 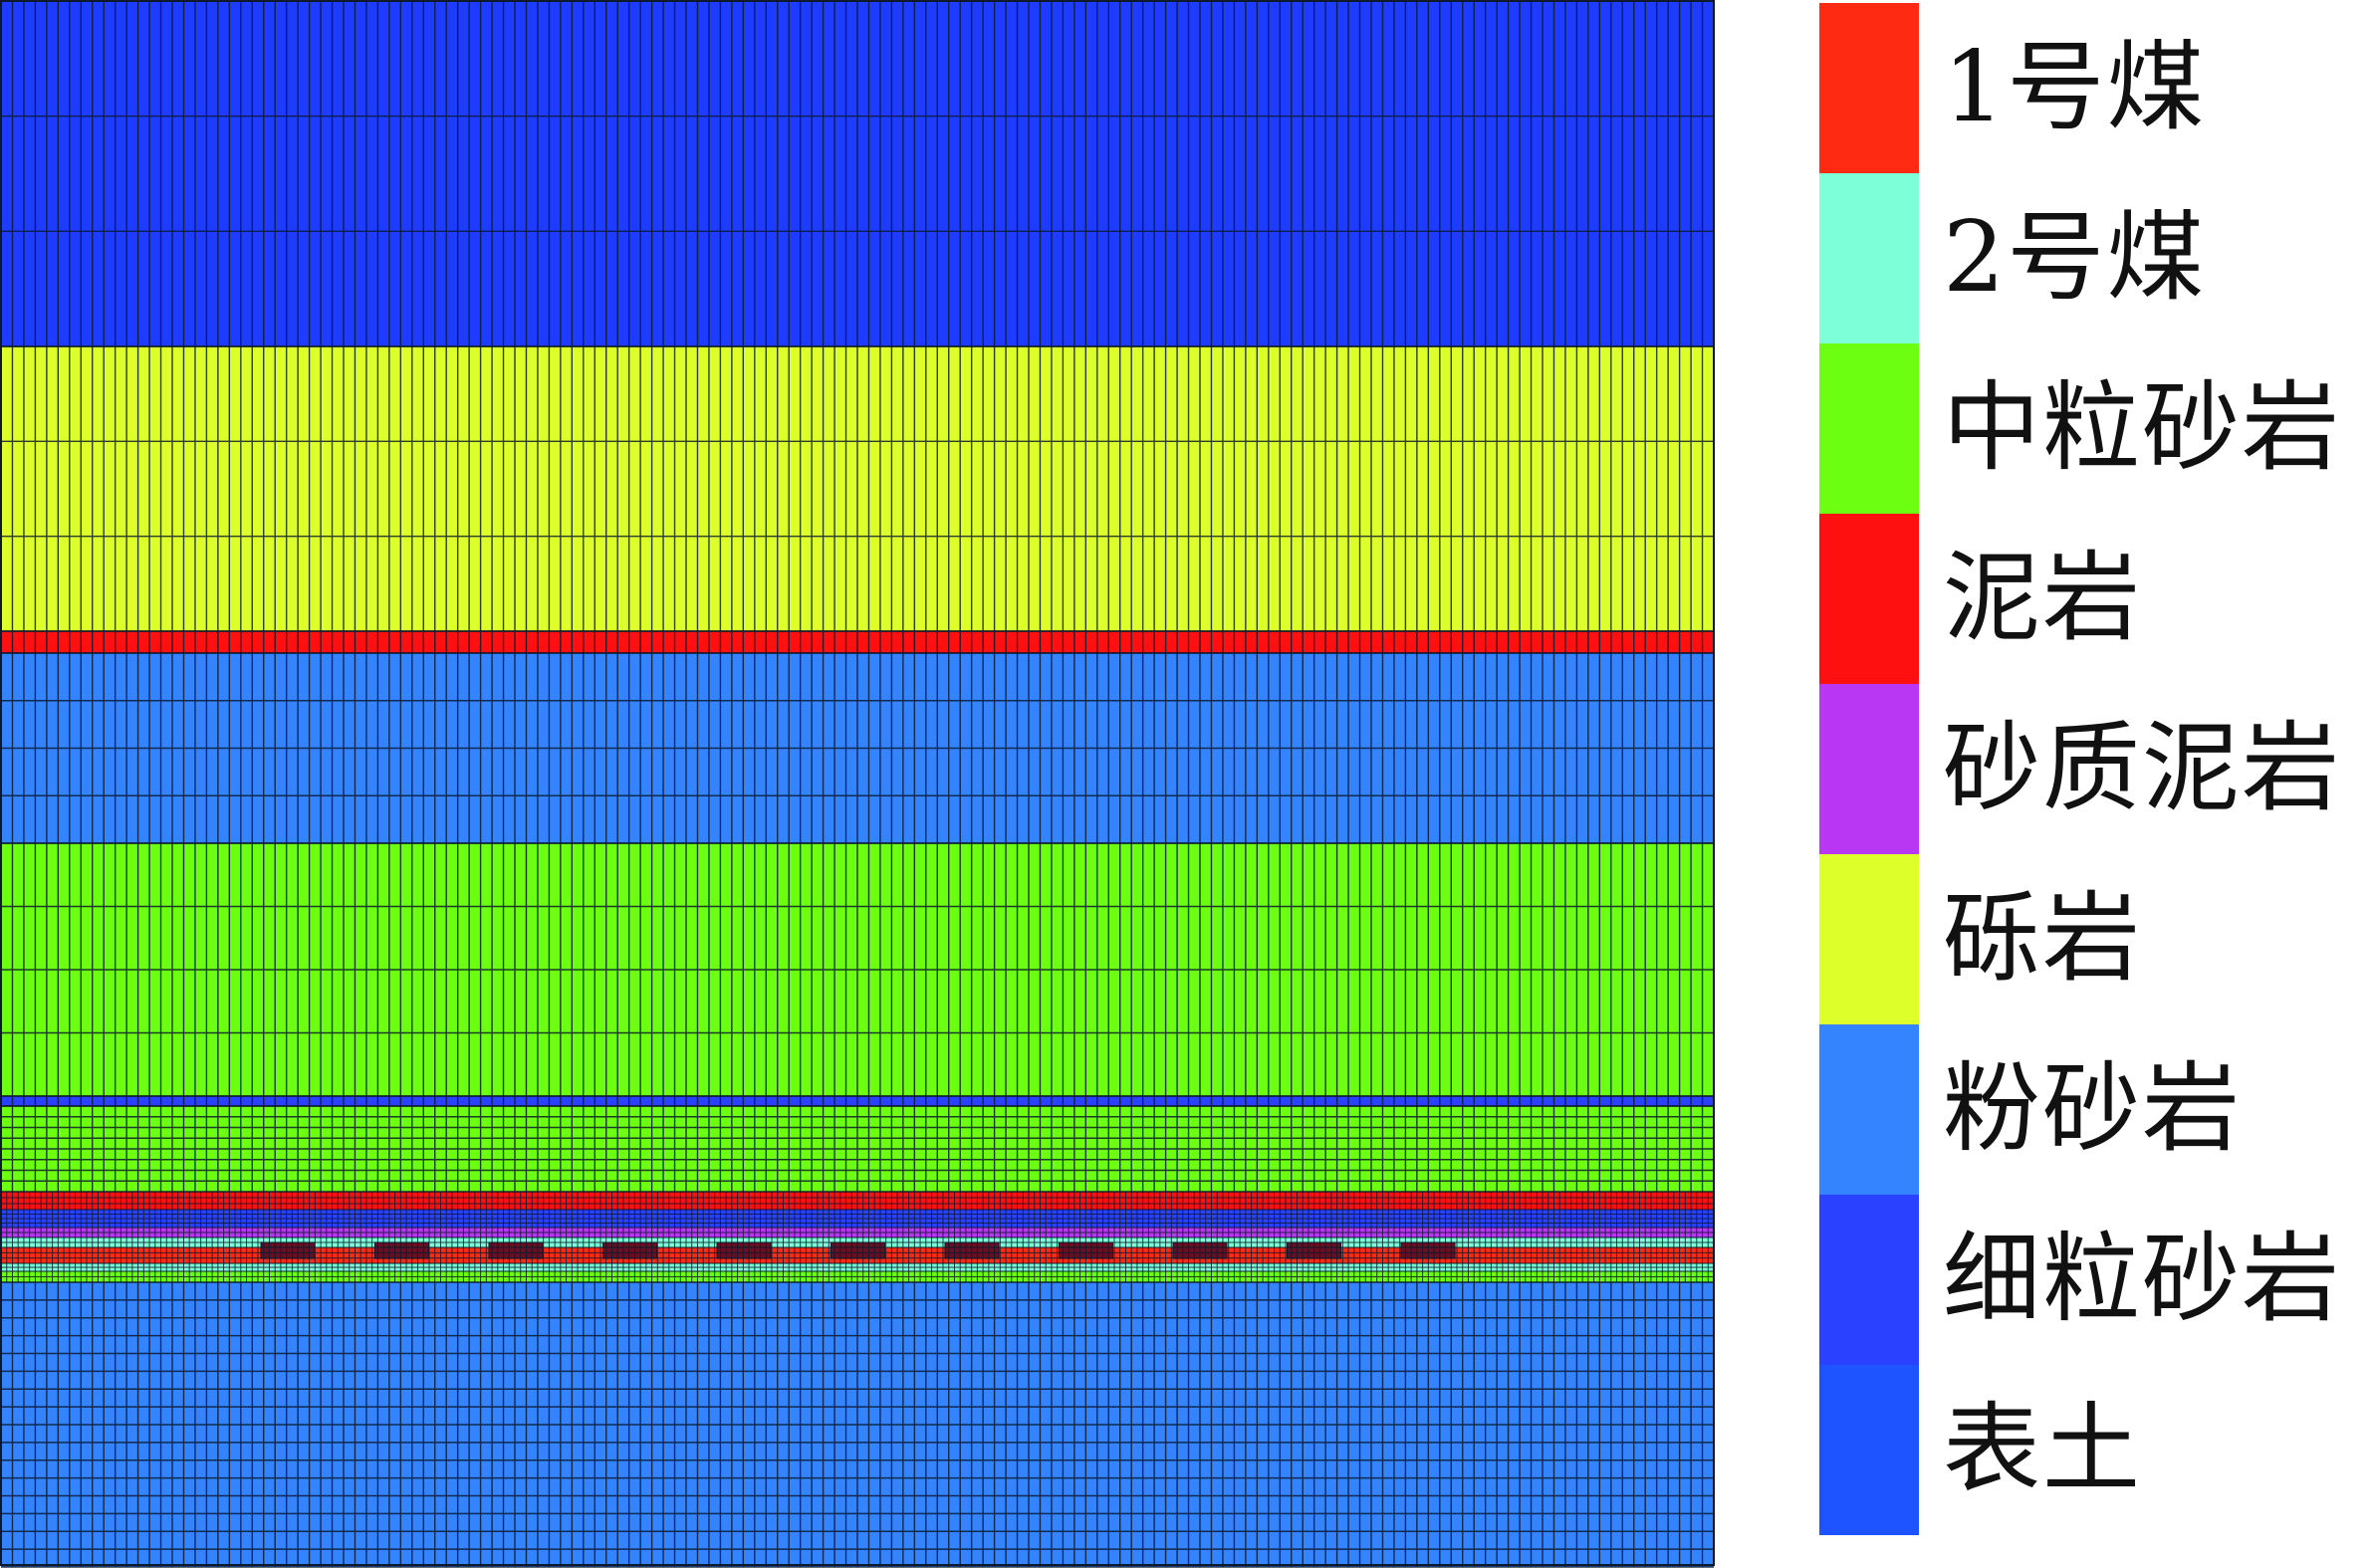 I want to click on legend-item-coal-2: 2号煤, so click(x=2098, y=258).